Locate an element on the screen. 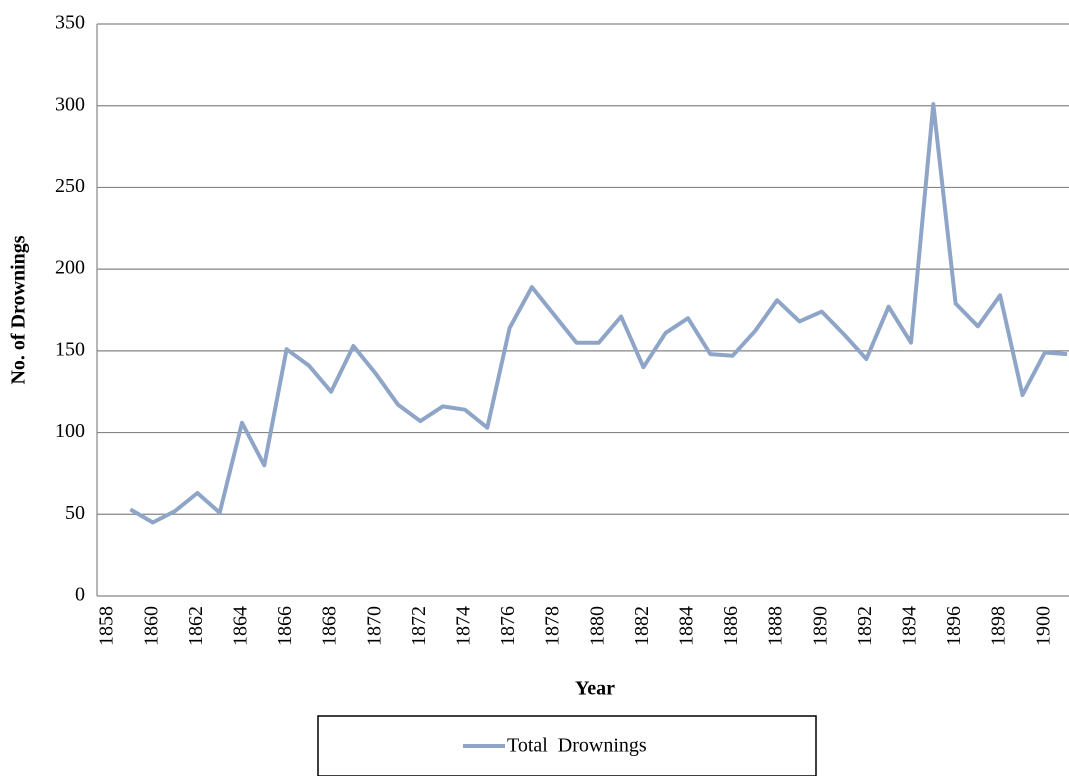  y-tick-label: 0 is located at coordinates (80, 595).